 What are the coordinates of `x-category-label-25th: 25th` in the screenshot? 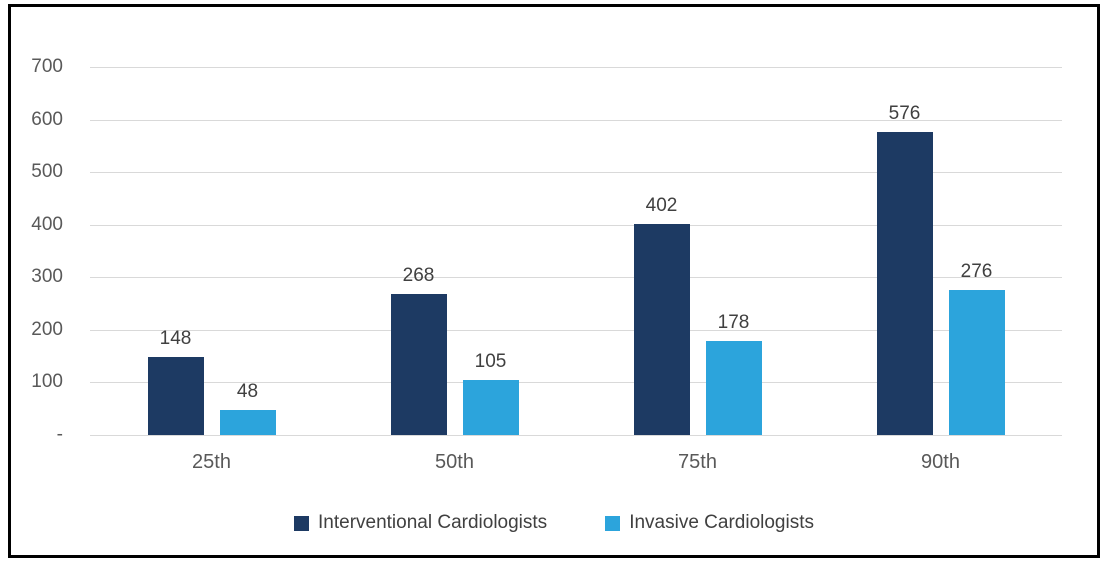 It's located at (211, 462).